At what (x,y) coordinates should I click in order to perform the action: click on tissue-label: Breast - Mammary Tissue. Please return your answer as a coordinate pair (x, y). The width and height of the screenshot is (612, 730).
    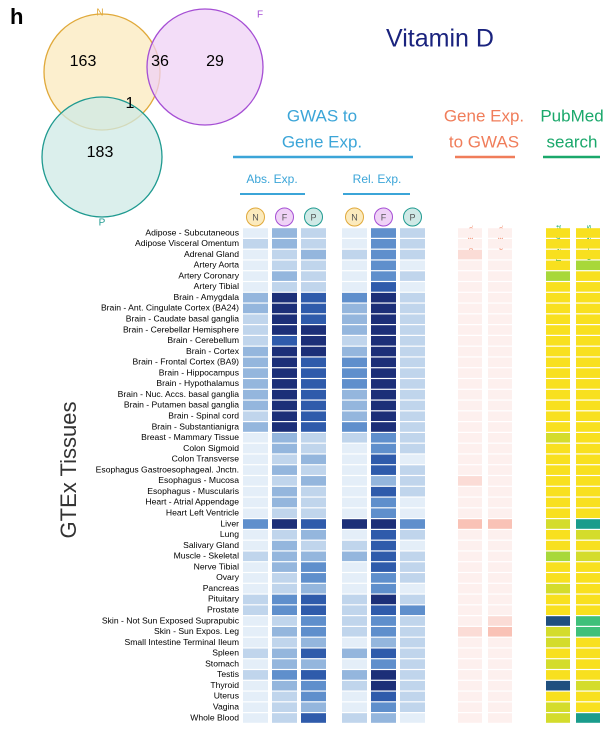
    Looking at the image, I should click on (190, 437).